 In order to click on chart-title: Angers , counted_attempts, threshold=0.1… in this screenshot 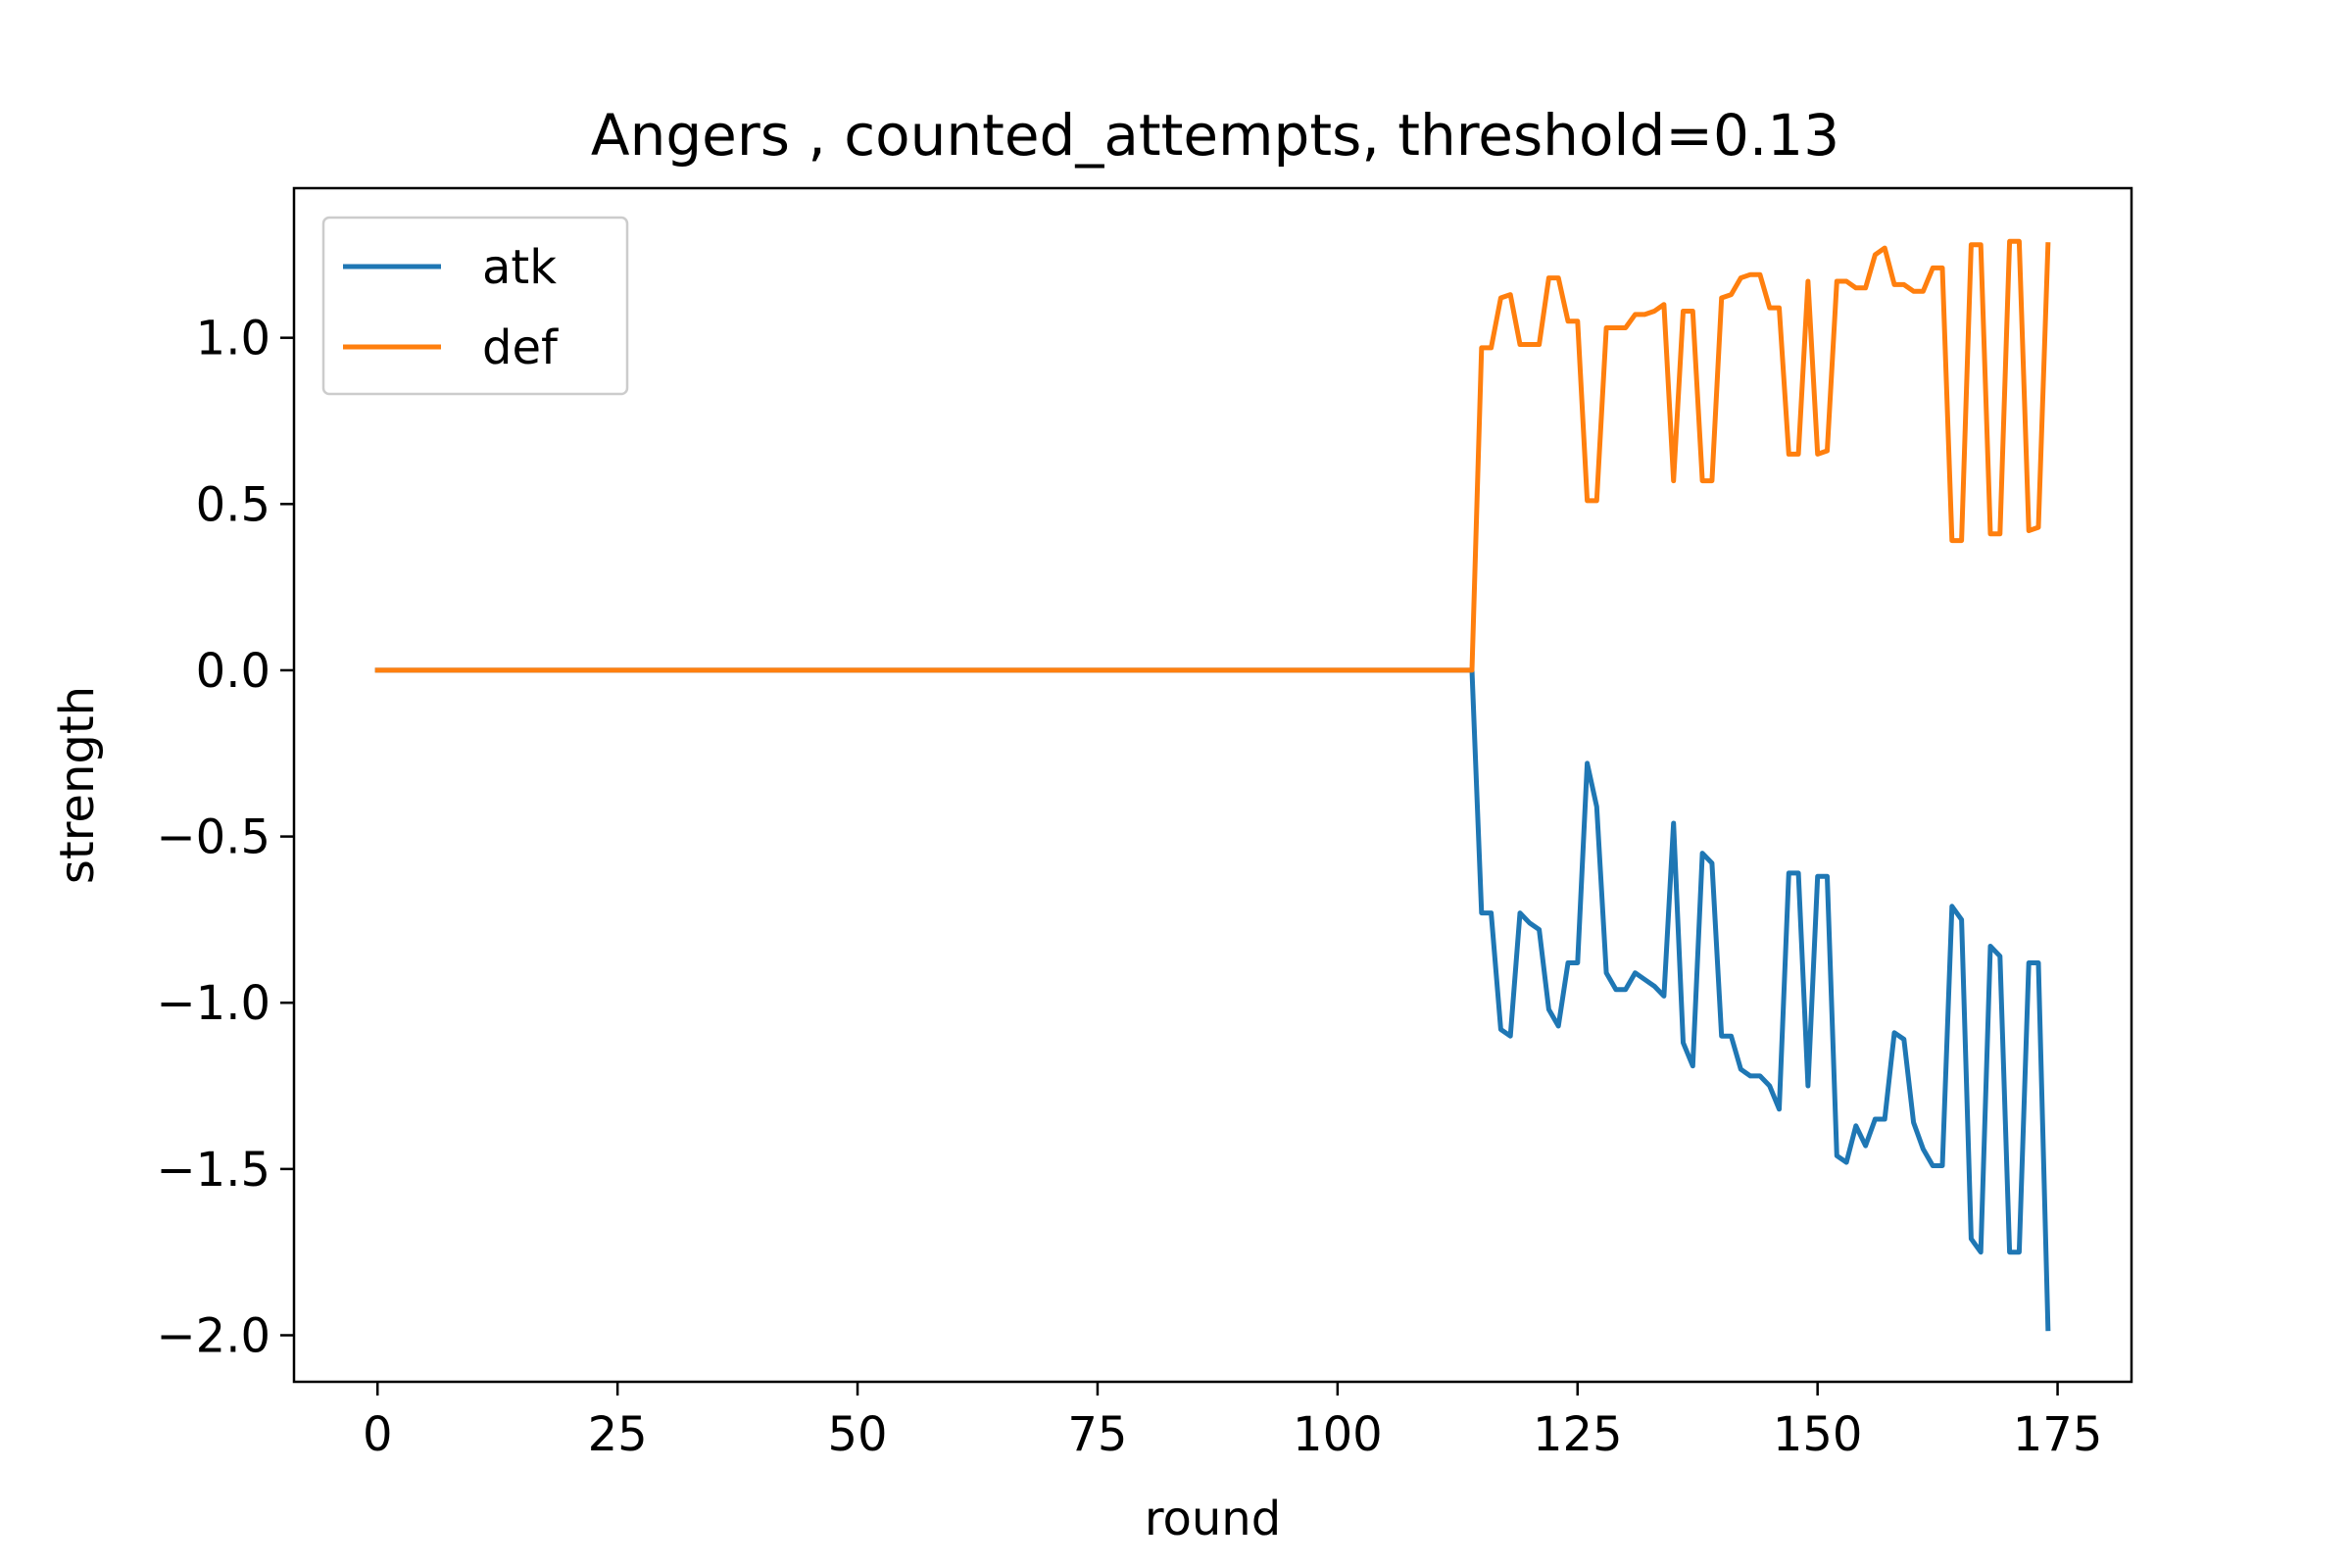, I will do `click(1215, 135)`.